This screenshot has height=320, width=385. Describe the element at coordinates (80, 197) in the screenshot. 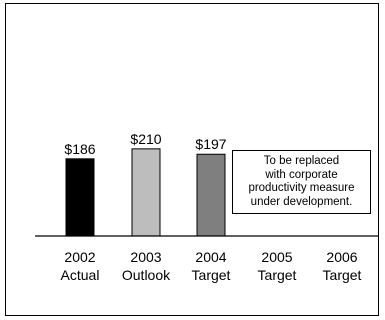

I see `bar-2002` at that location.